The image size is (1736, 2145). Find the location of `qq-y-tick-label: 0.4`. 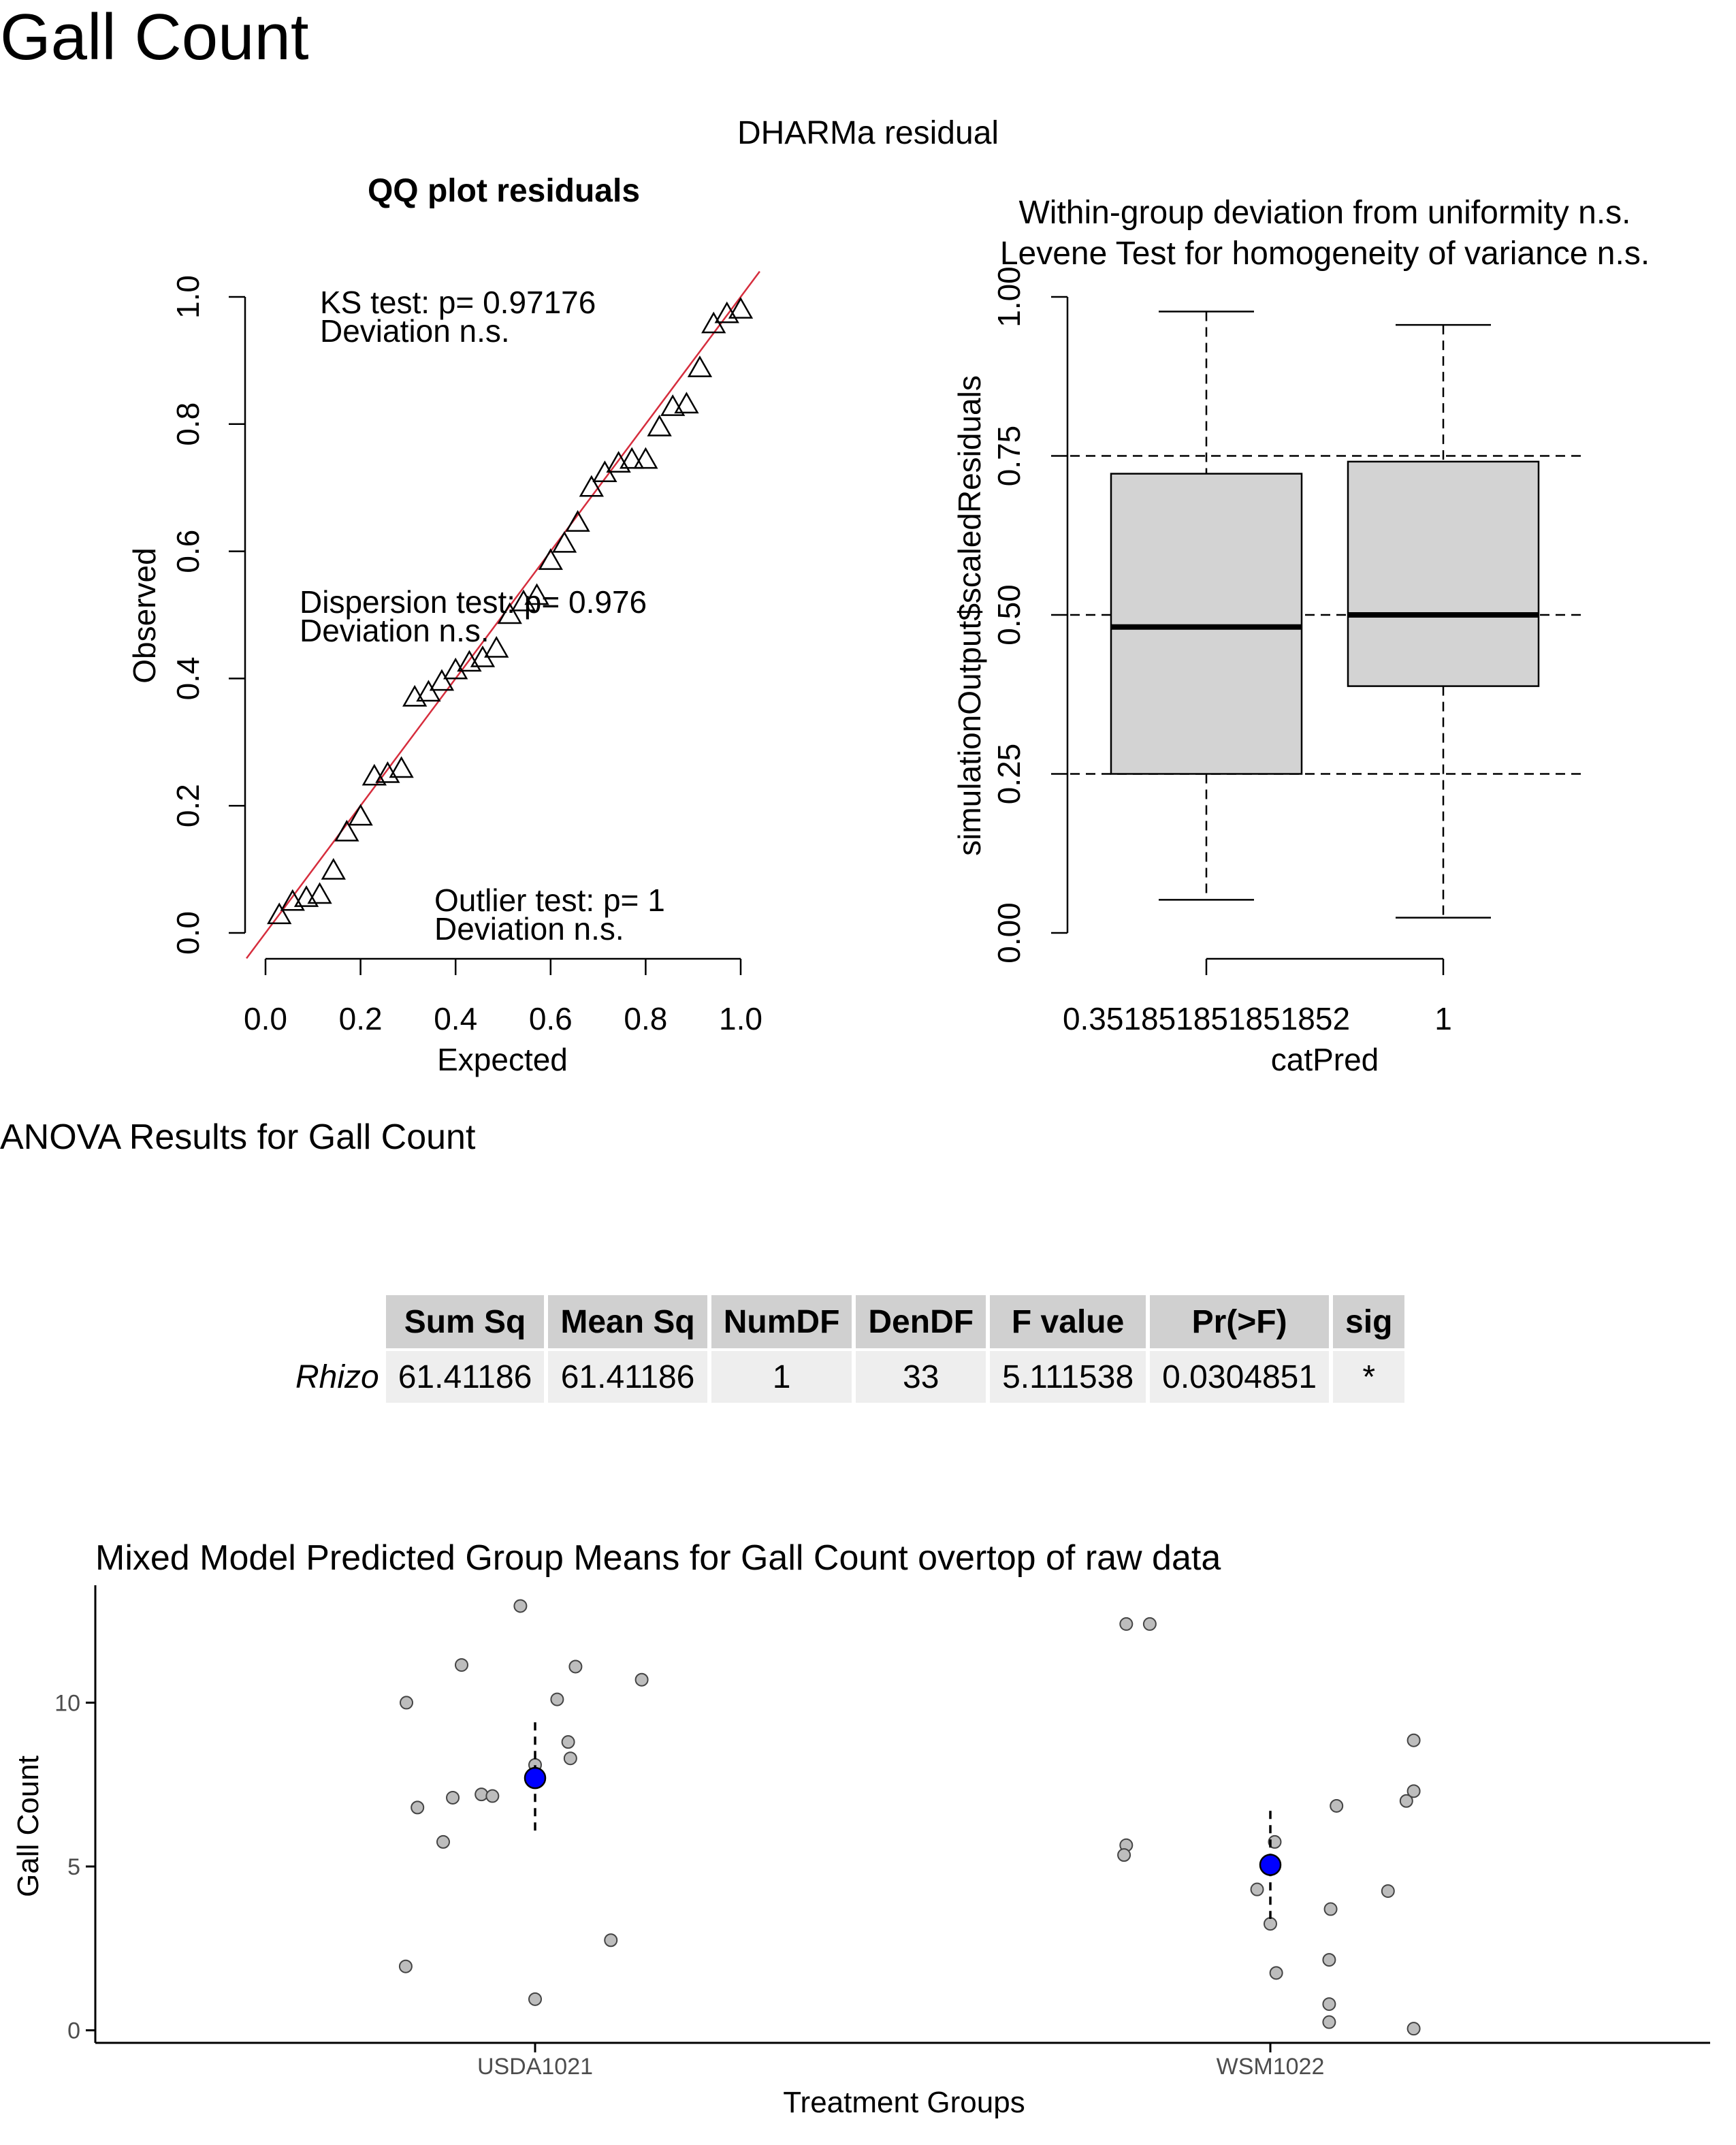

qq-y-tick-label: 0.4 is located at coordinates (188, 678).